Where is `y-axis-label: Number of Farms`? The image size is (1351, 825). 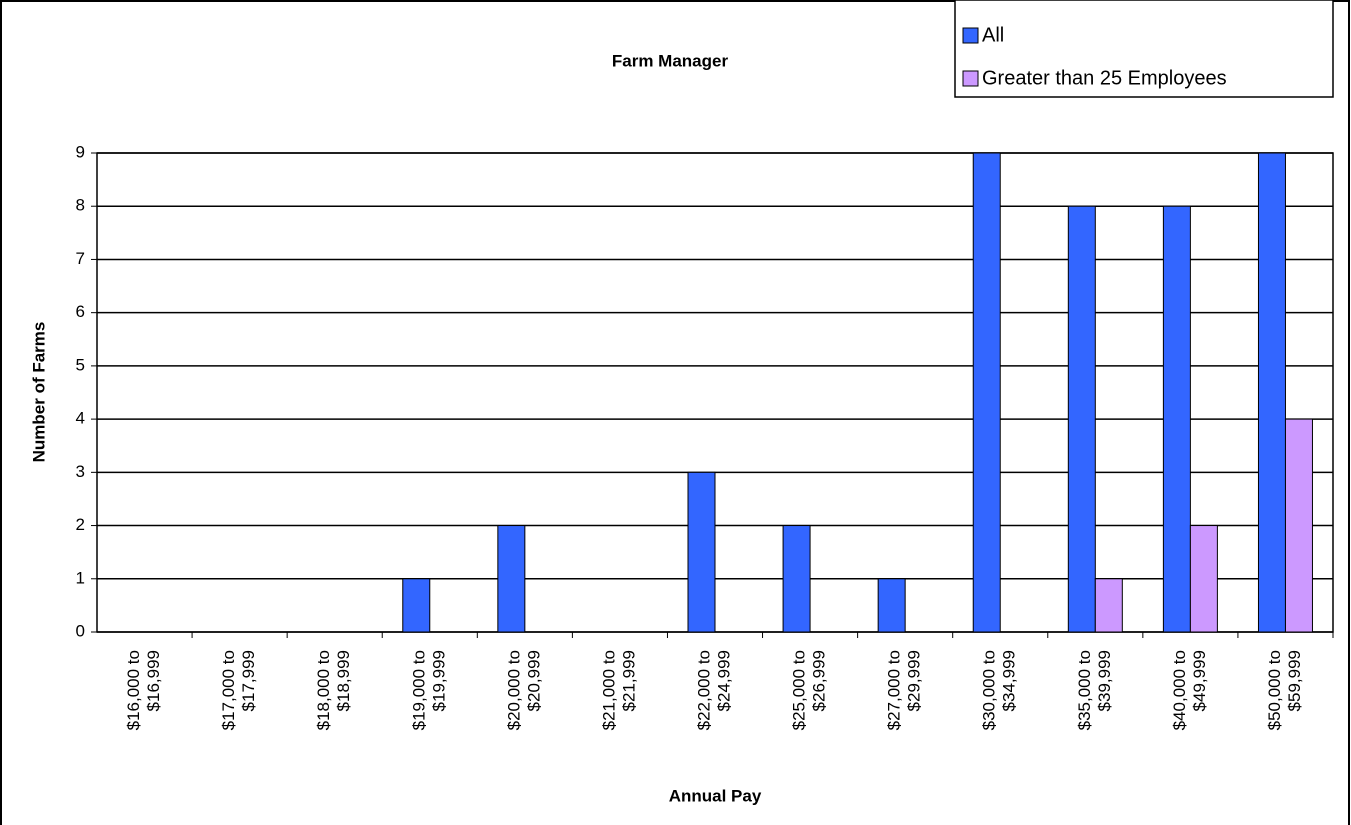
y-axis-label: Number of Farms is located at coordinates (38, 392).